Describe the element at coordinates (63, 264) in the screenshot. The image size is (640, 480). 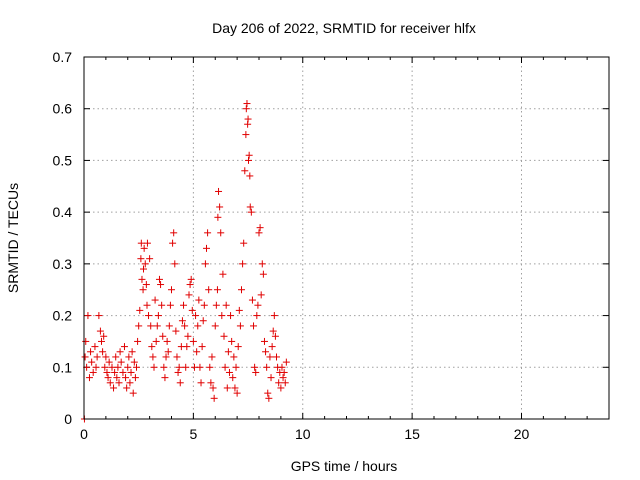
I see `y-tick-label: 0.3` at that location.